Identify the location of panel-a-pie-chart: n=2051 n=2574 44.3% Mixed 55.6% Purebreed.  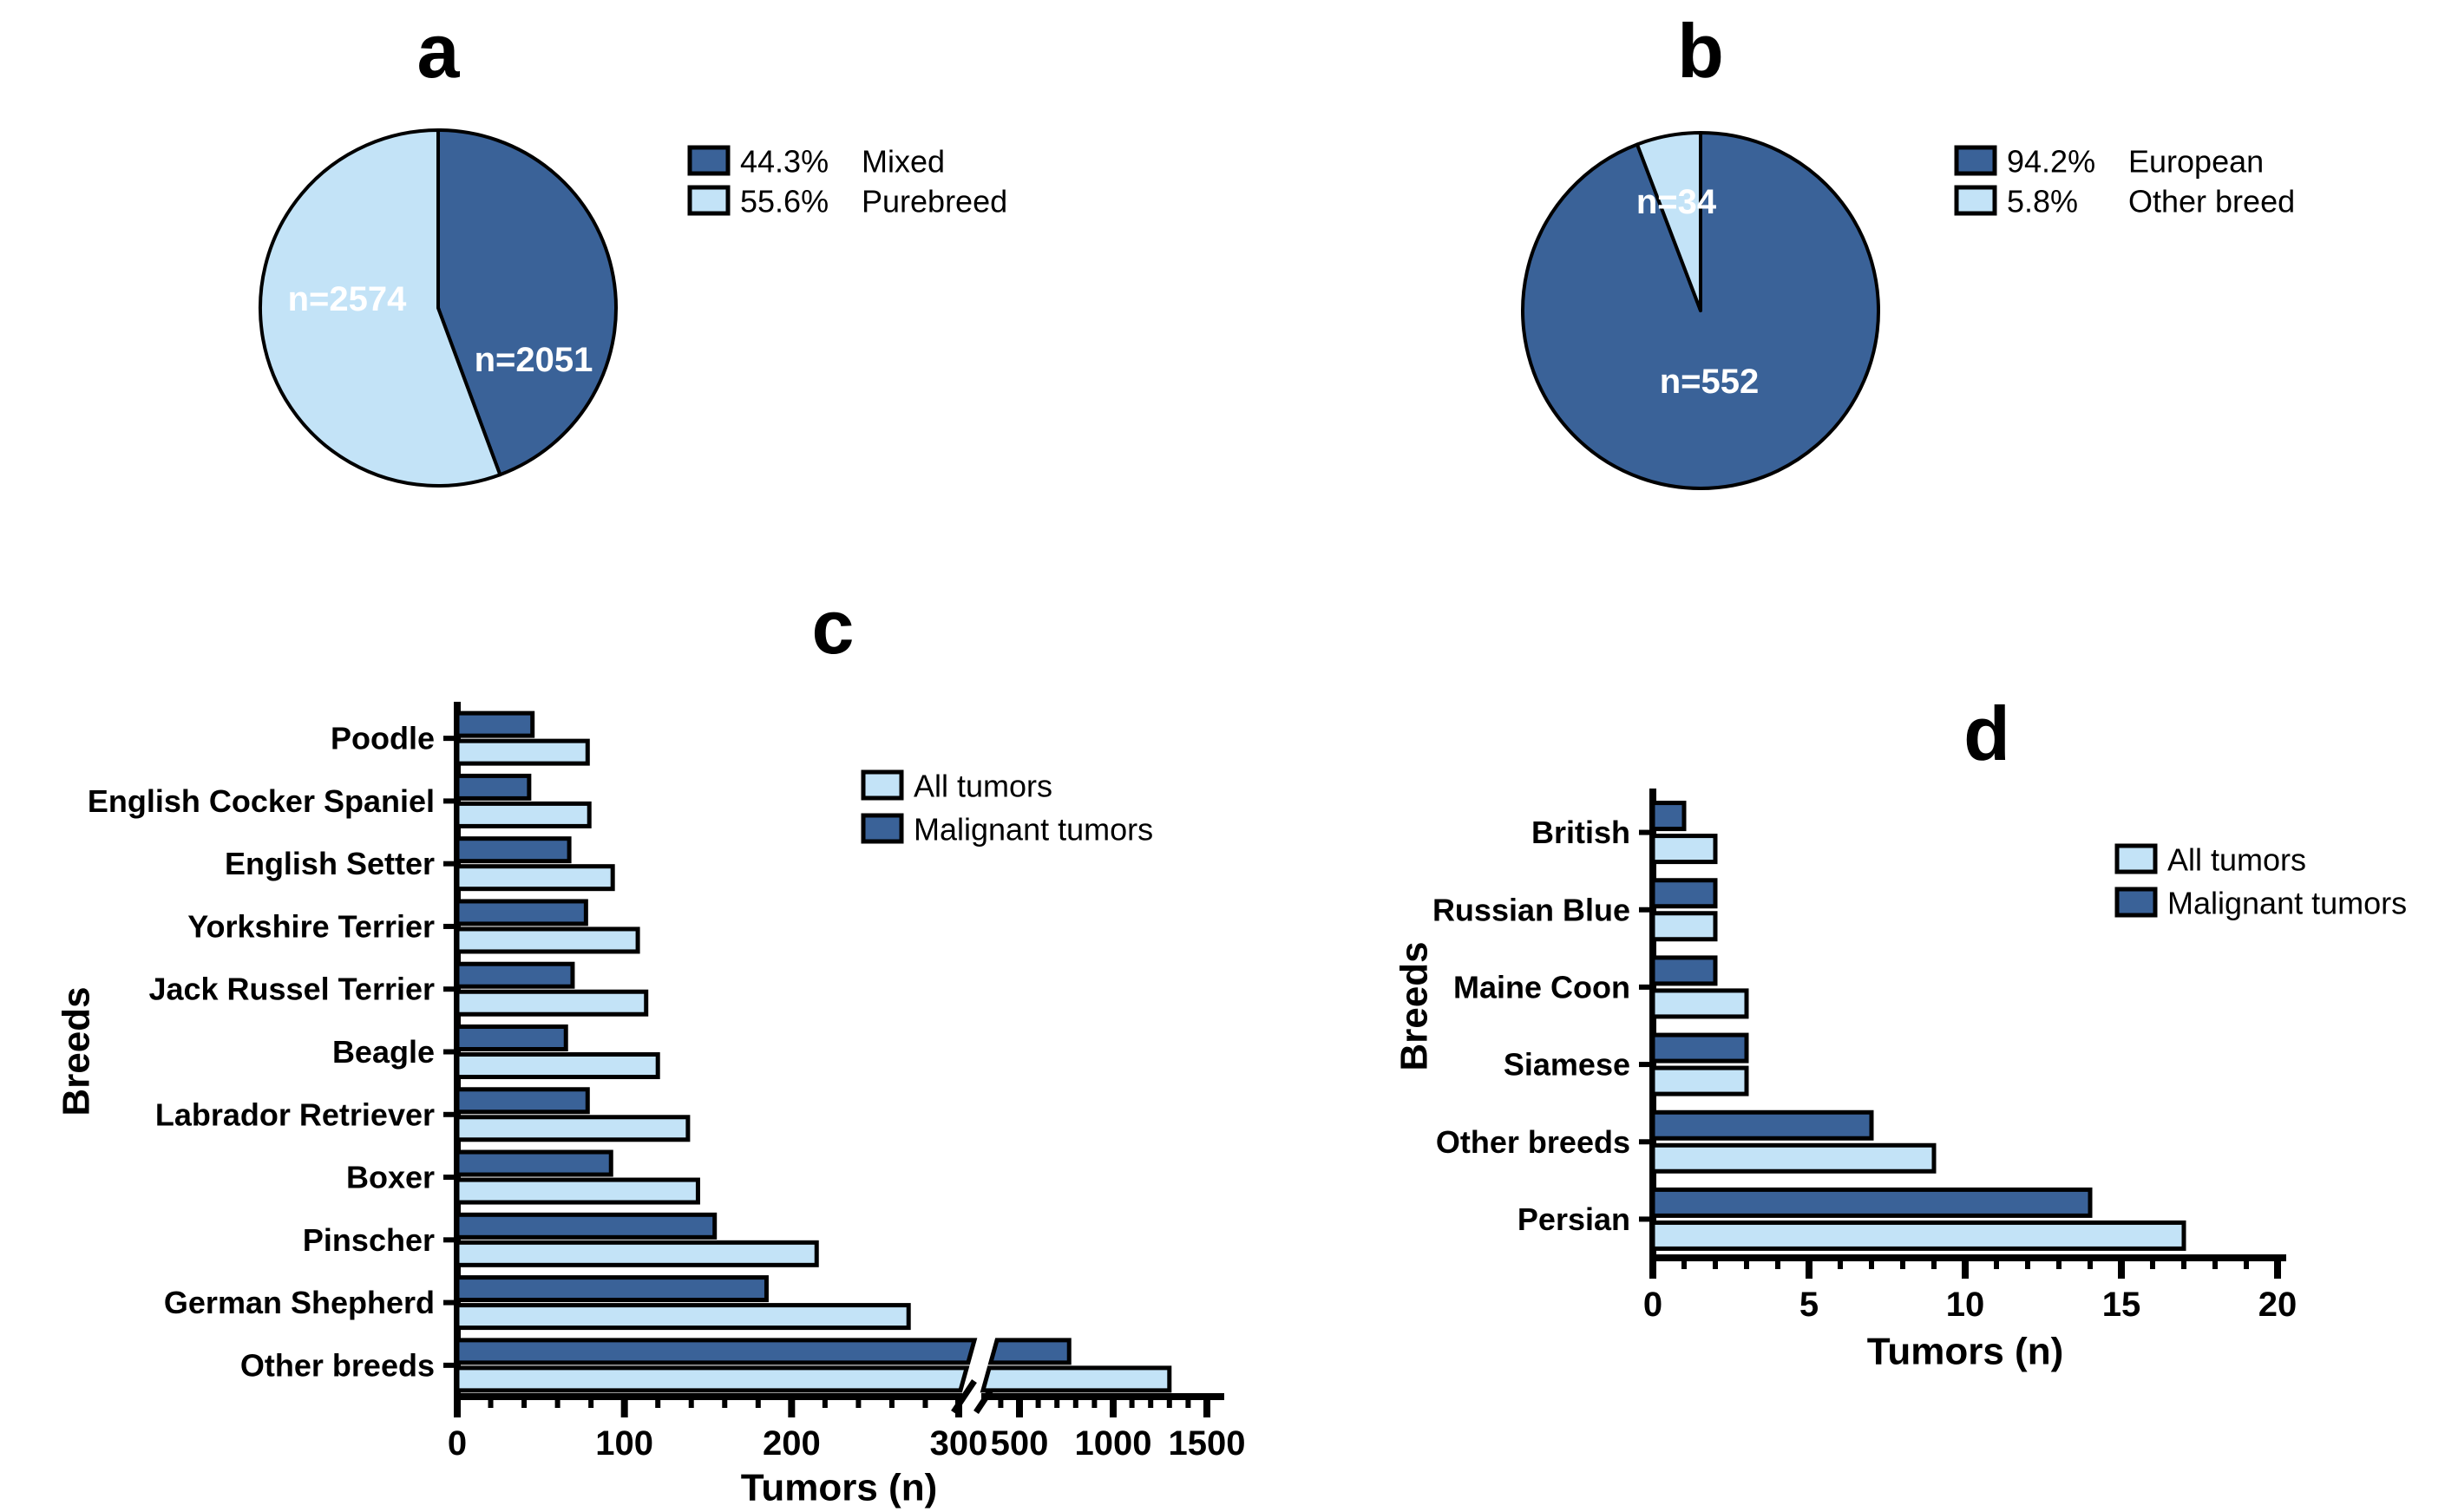
(633, 308).